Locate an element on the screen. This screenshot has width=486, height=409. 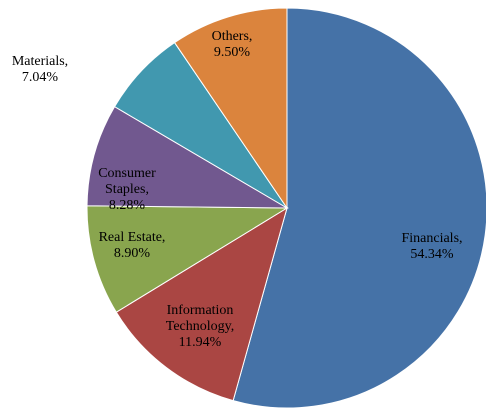
data-label: Real Estate, 8.90% is located at coordinates (132, 246).